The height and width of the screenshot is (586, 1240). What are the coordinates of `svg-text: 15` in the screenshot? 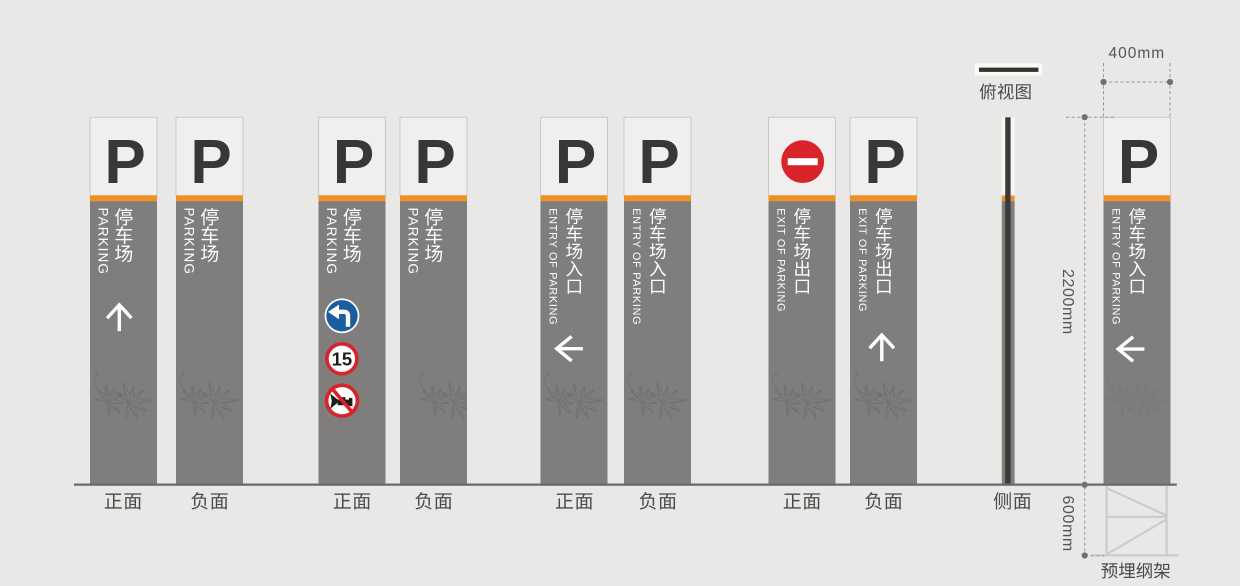 It's located at (342, 358).